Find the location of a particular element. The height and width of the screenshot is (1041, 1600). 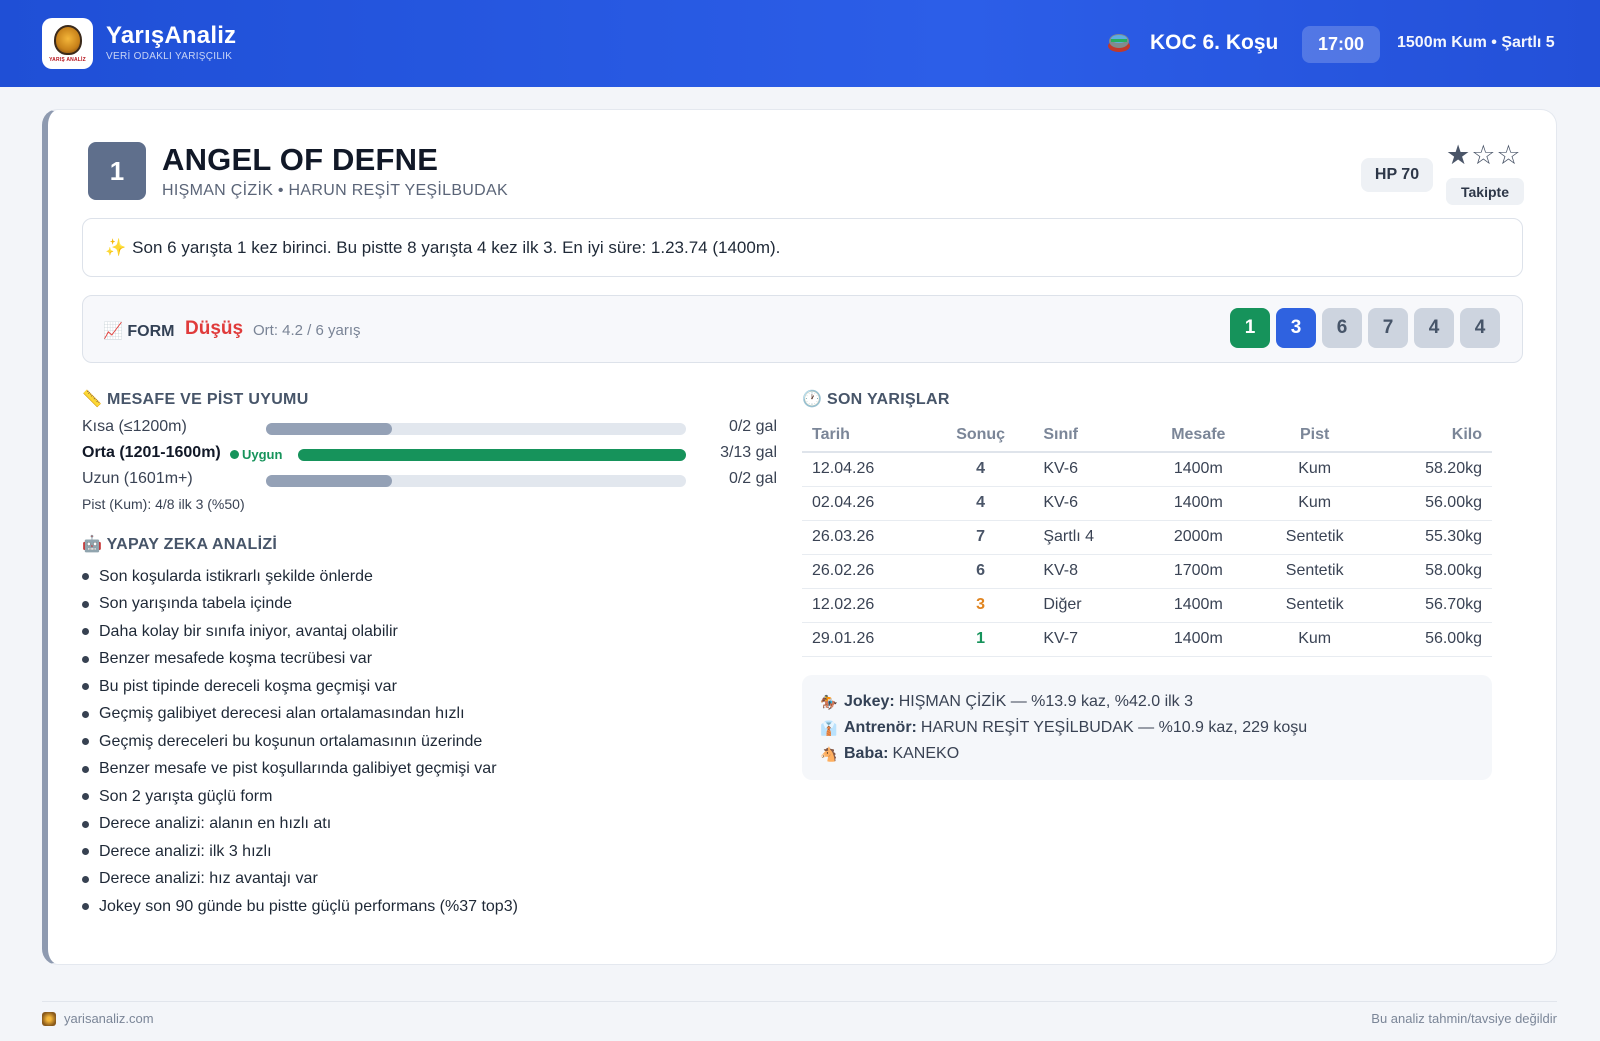

cell-distance: 2000m is located at coordinates (1198, 537).